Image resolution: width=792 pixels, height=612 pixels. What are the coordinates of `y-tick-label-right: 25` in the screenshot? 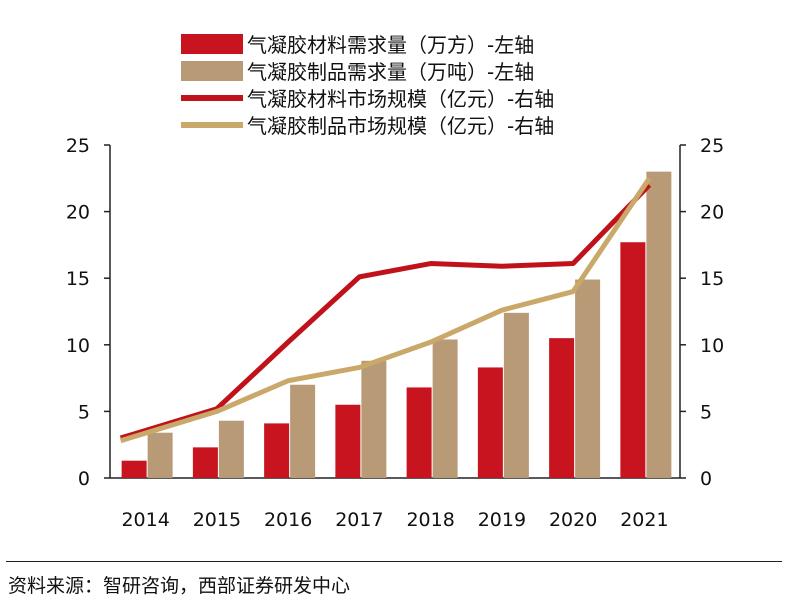 It's located at (712, 146).